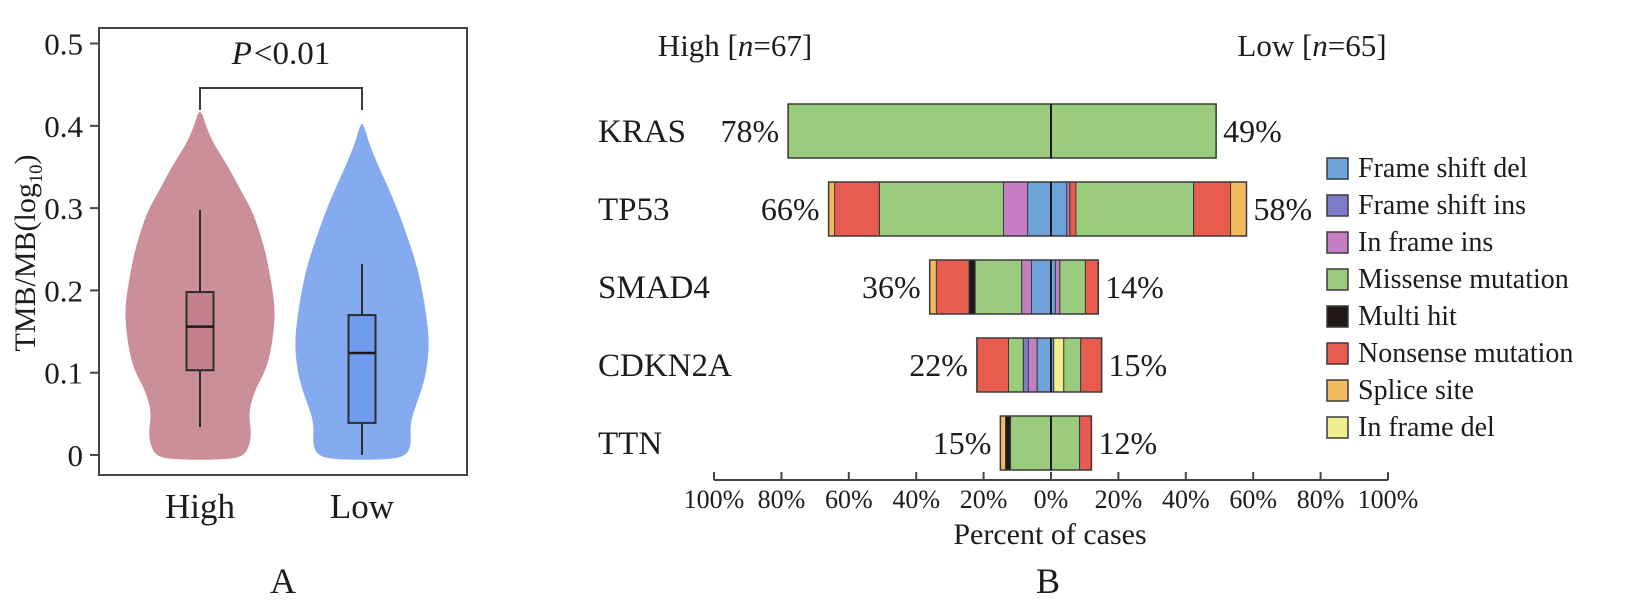  Describe the element at coordinates (1426, 427) in the screenshot. I see `legend-label-in_frame_del: In frame del` at that location.